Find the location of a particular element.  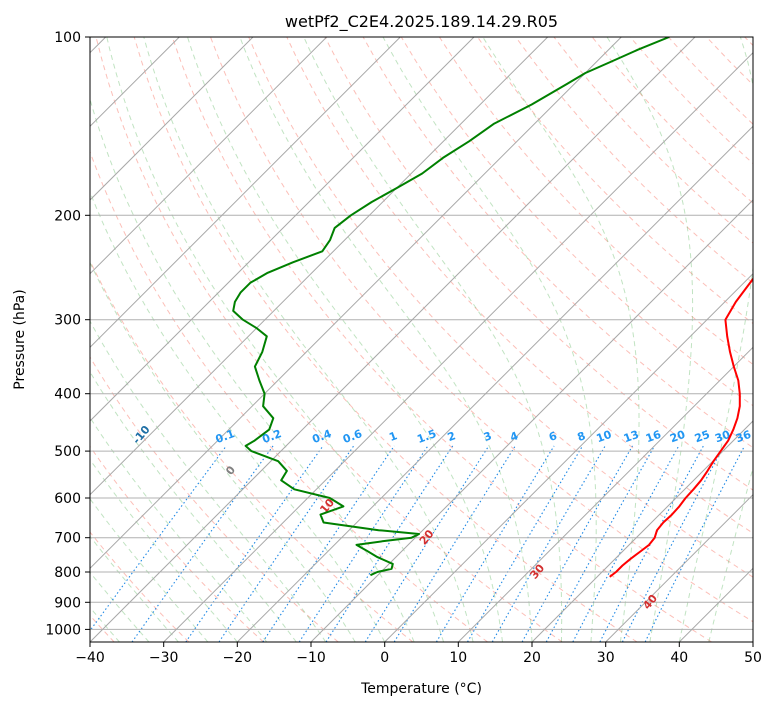

y-tick-label: 500 is located at coordinates (67, 452).